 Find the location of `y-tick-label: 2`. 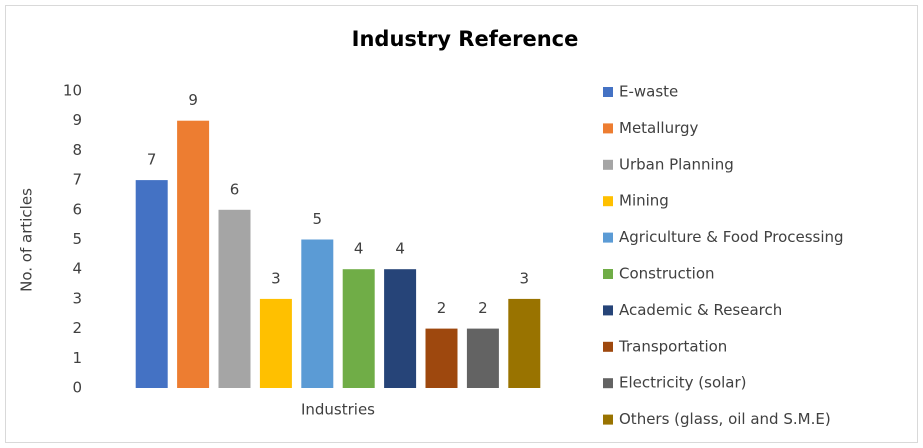

y-tick-label: 2 is located at coordinates (77, 328).